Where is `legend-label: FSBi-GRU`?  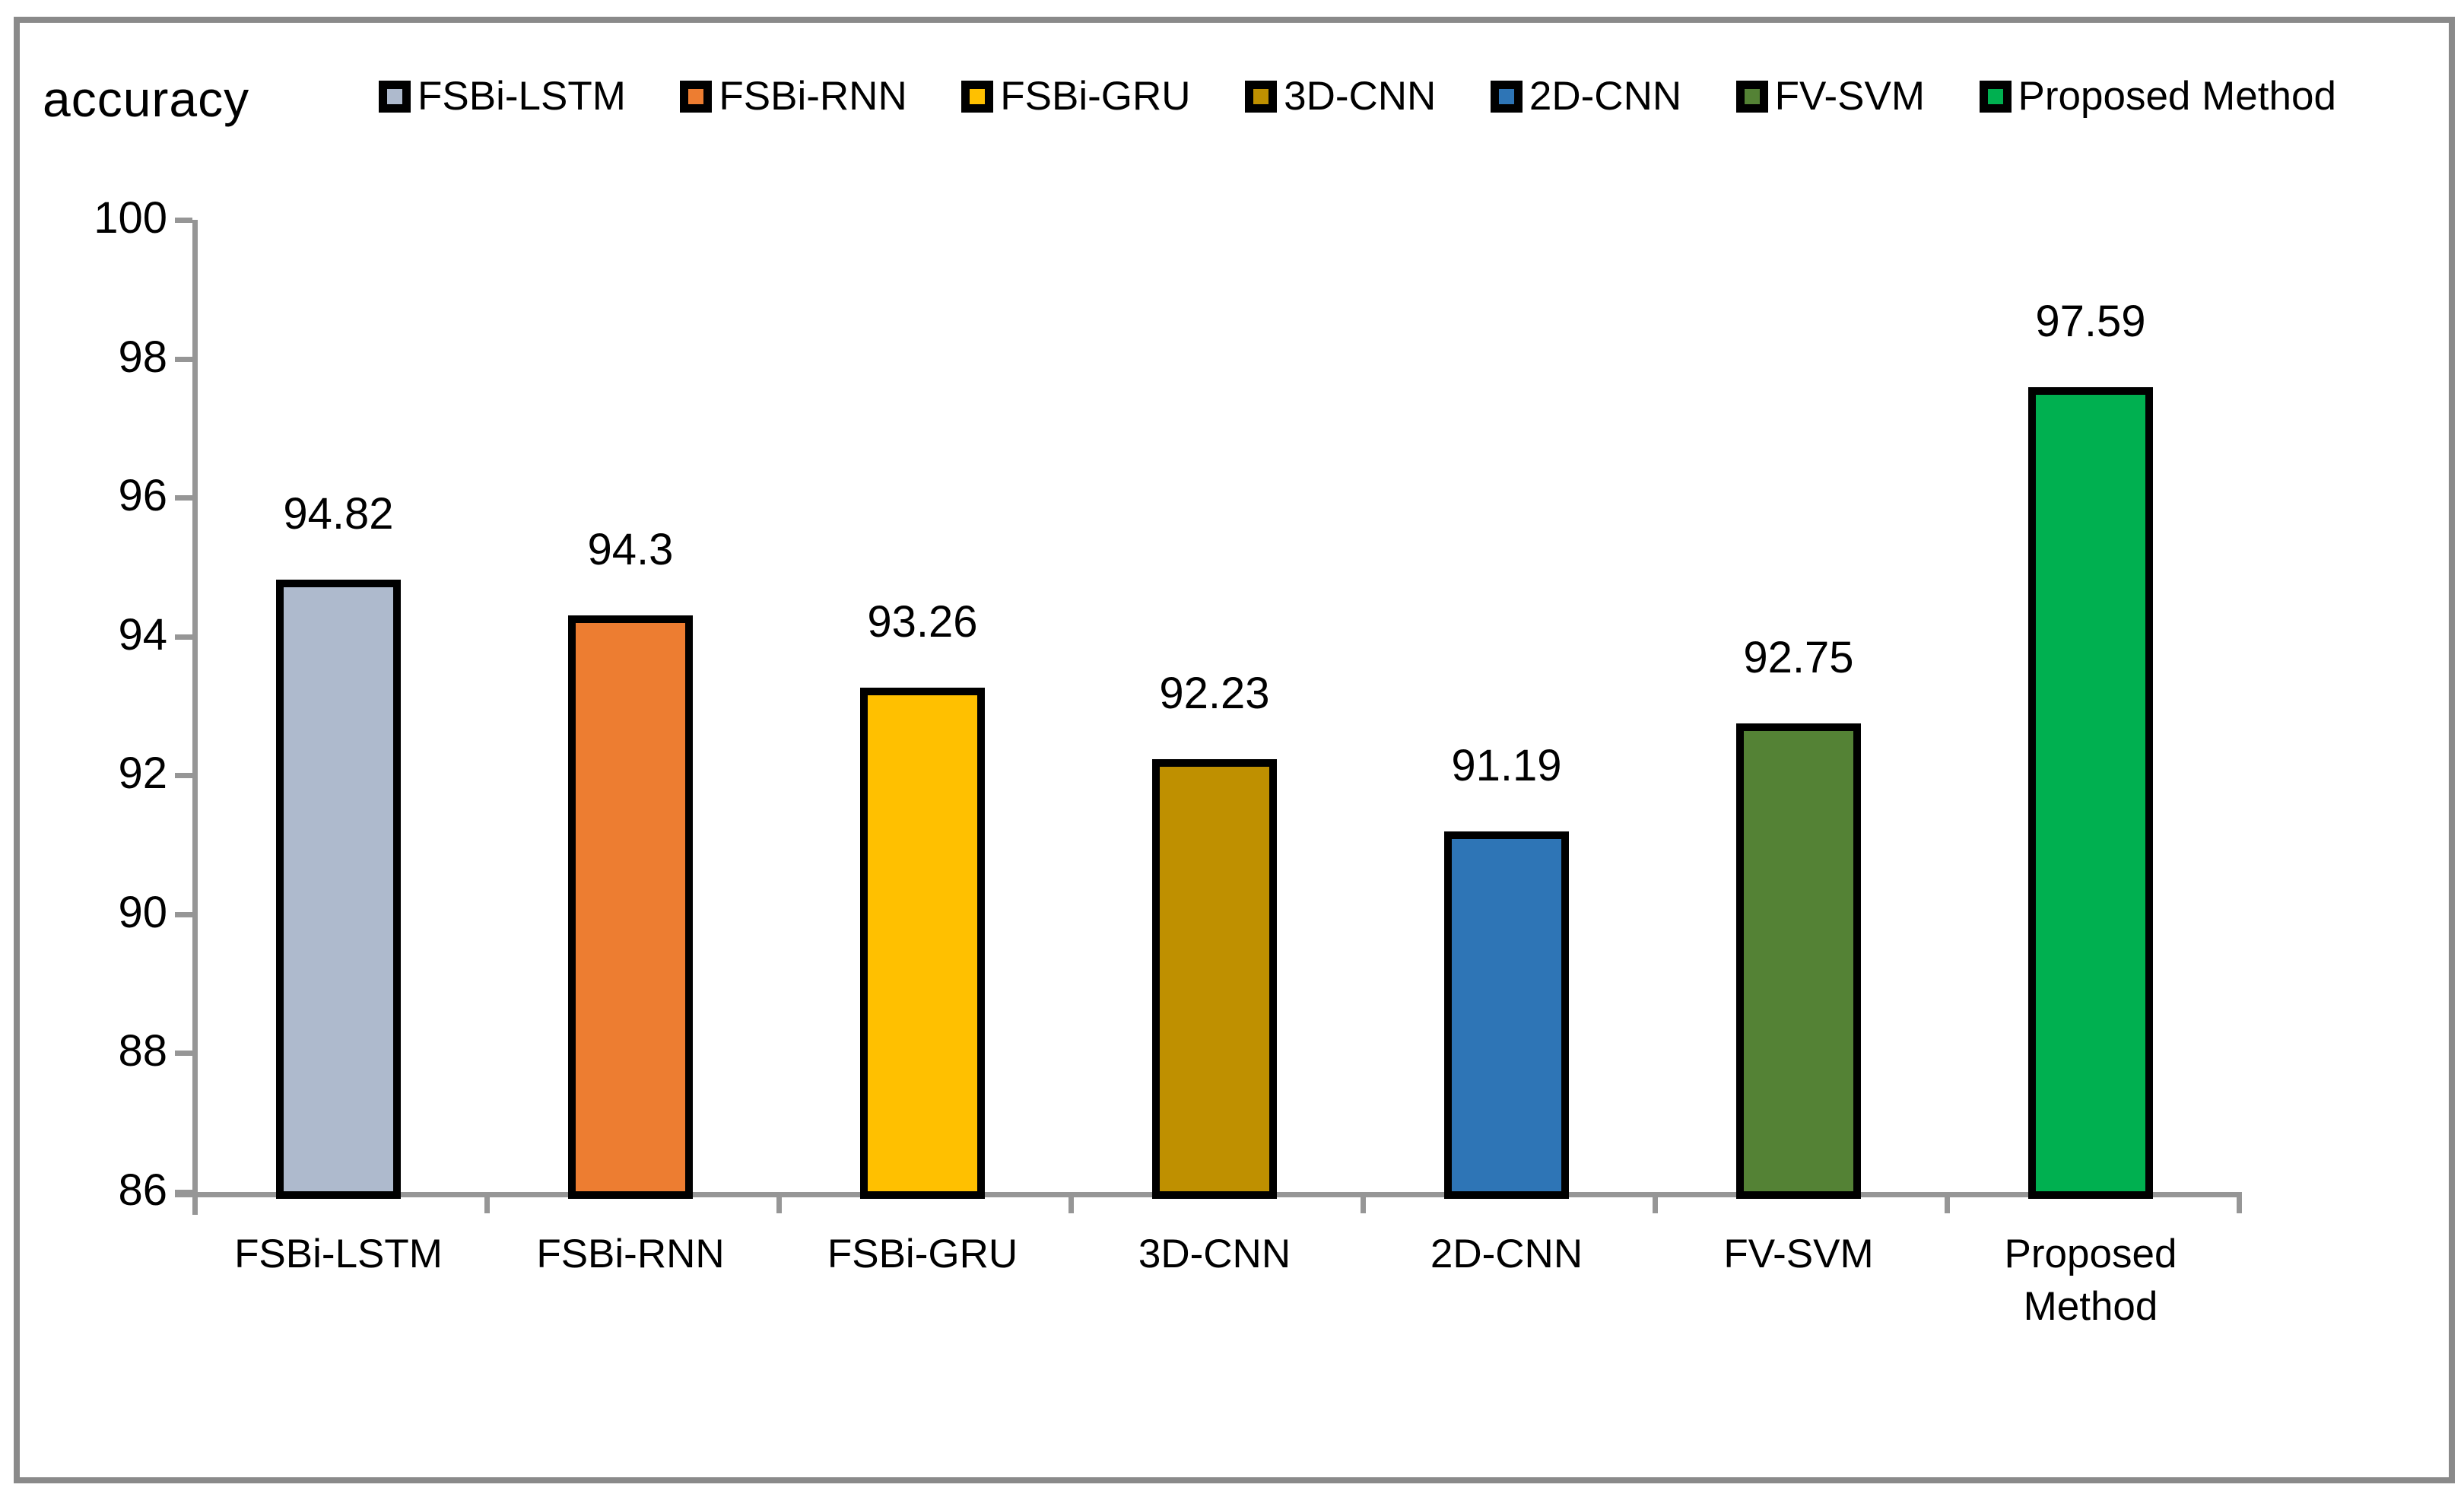 legend-label: FSBi-GRU is located at coordinates (1095, 96).